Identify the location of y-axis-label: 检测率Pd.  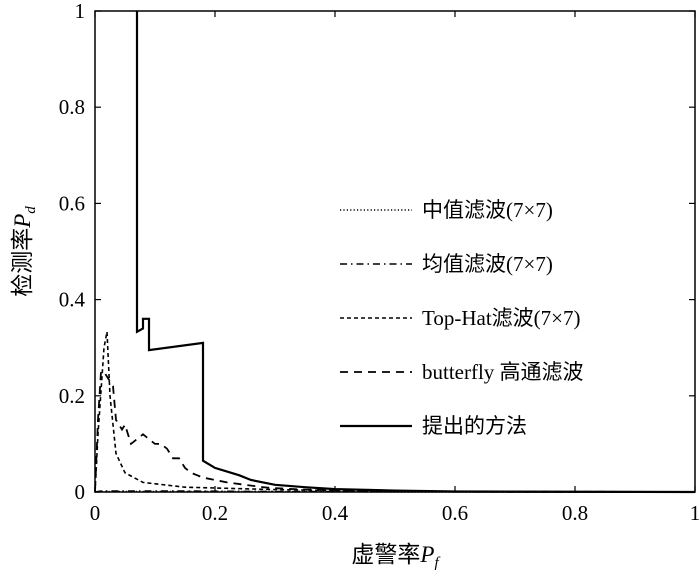
(24, 251).